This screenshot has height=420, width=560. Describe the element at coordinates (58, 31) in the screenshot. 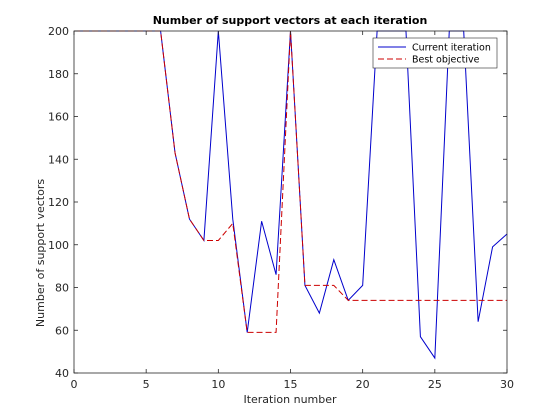

I see `y-tick-label: 200` at that location.